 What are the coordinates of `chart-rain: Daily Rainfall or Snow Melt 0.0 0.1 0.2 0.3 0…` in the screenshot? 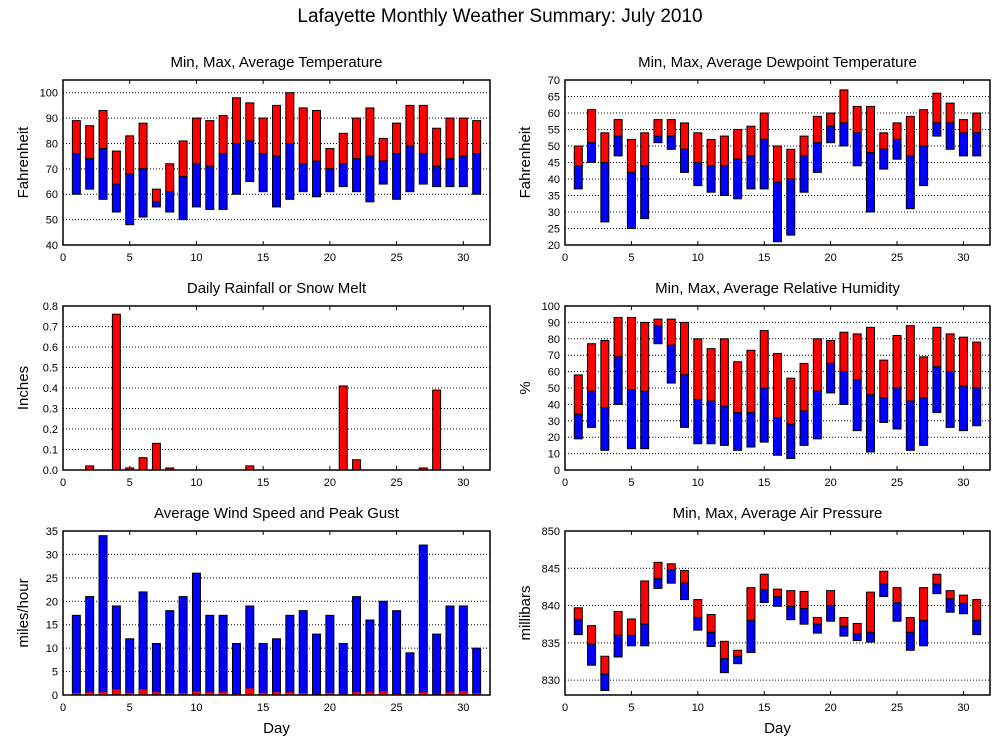 It's located at (253, 384).